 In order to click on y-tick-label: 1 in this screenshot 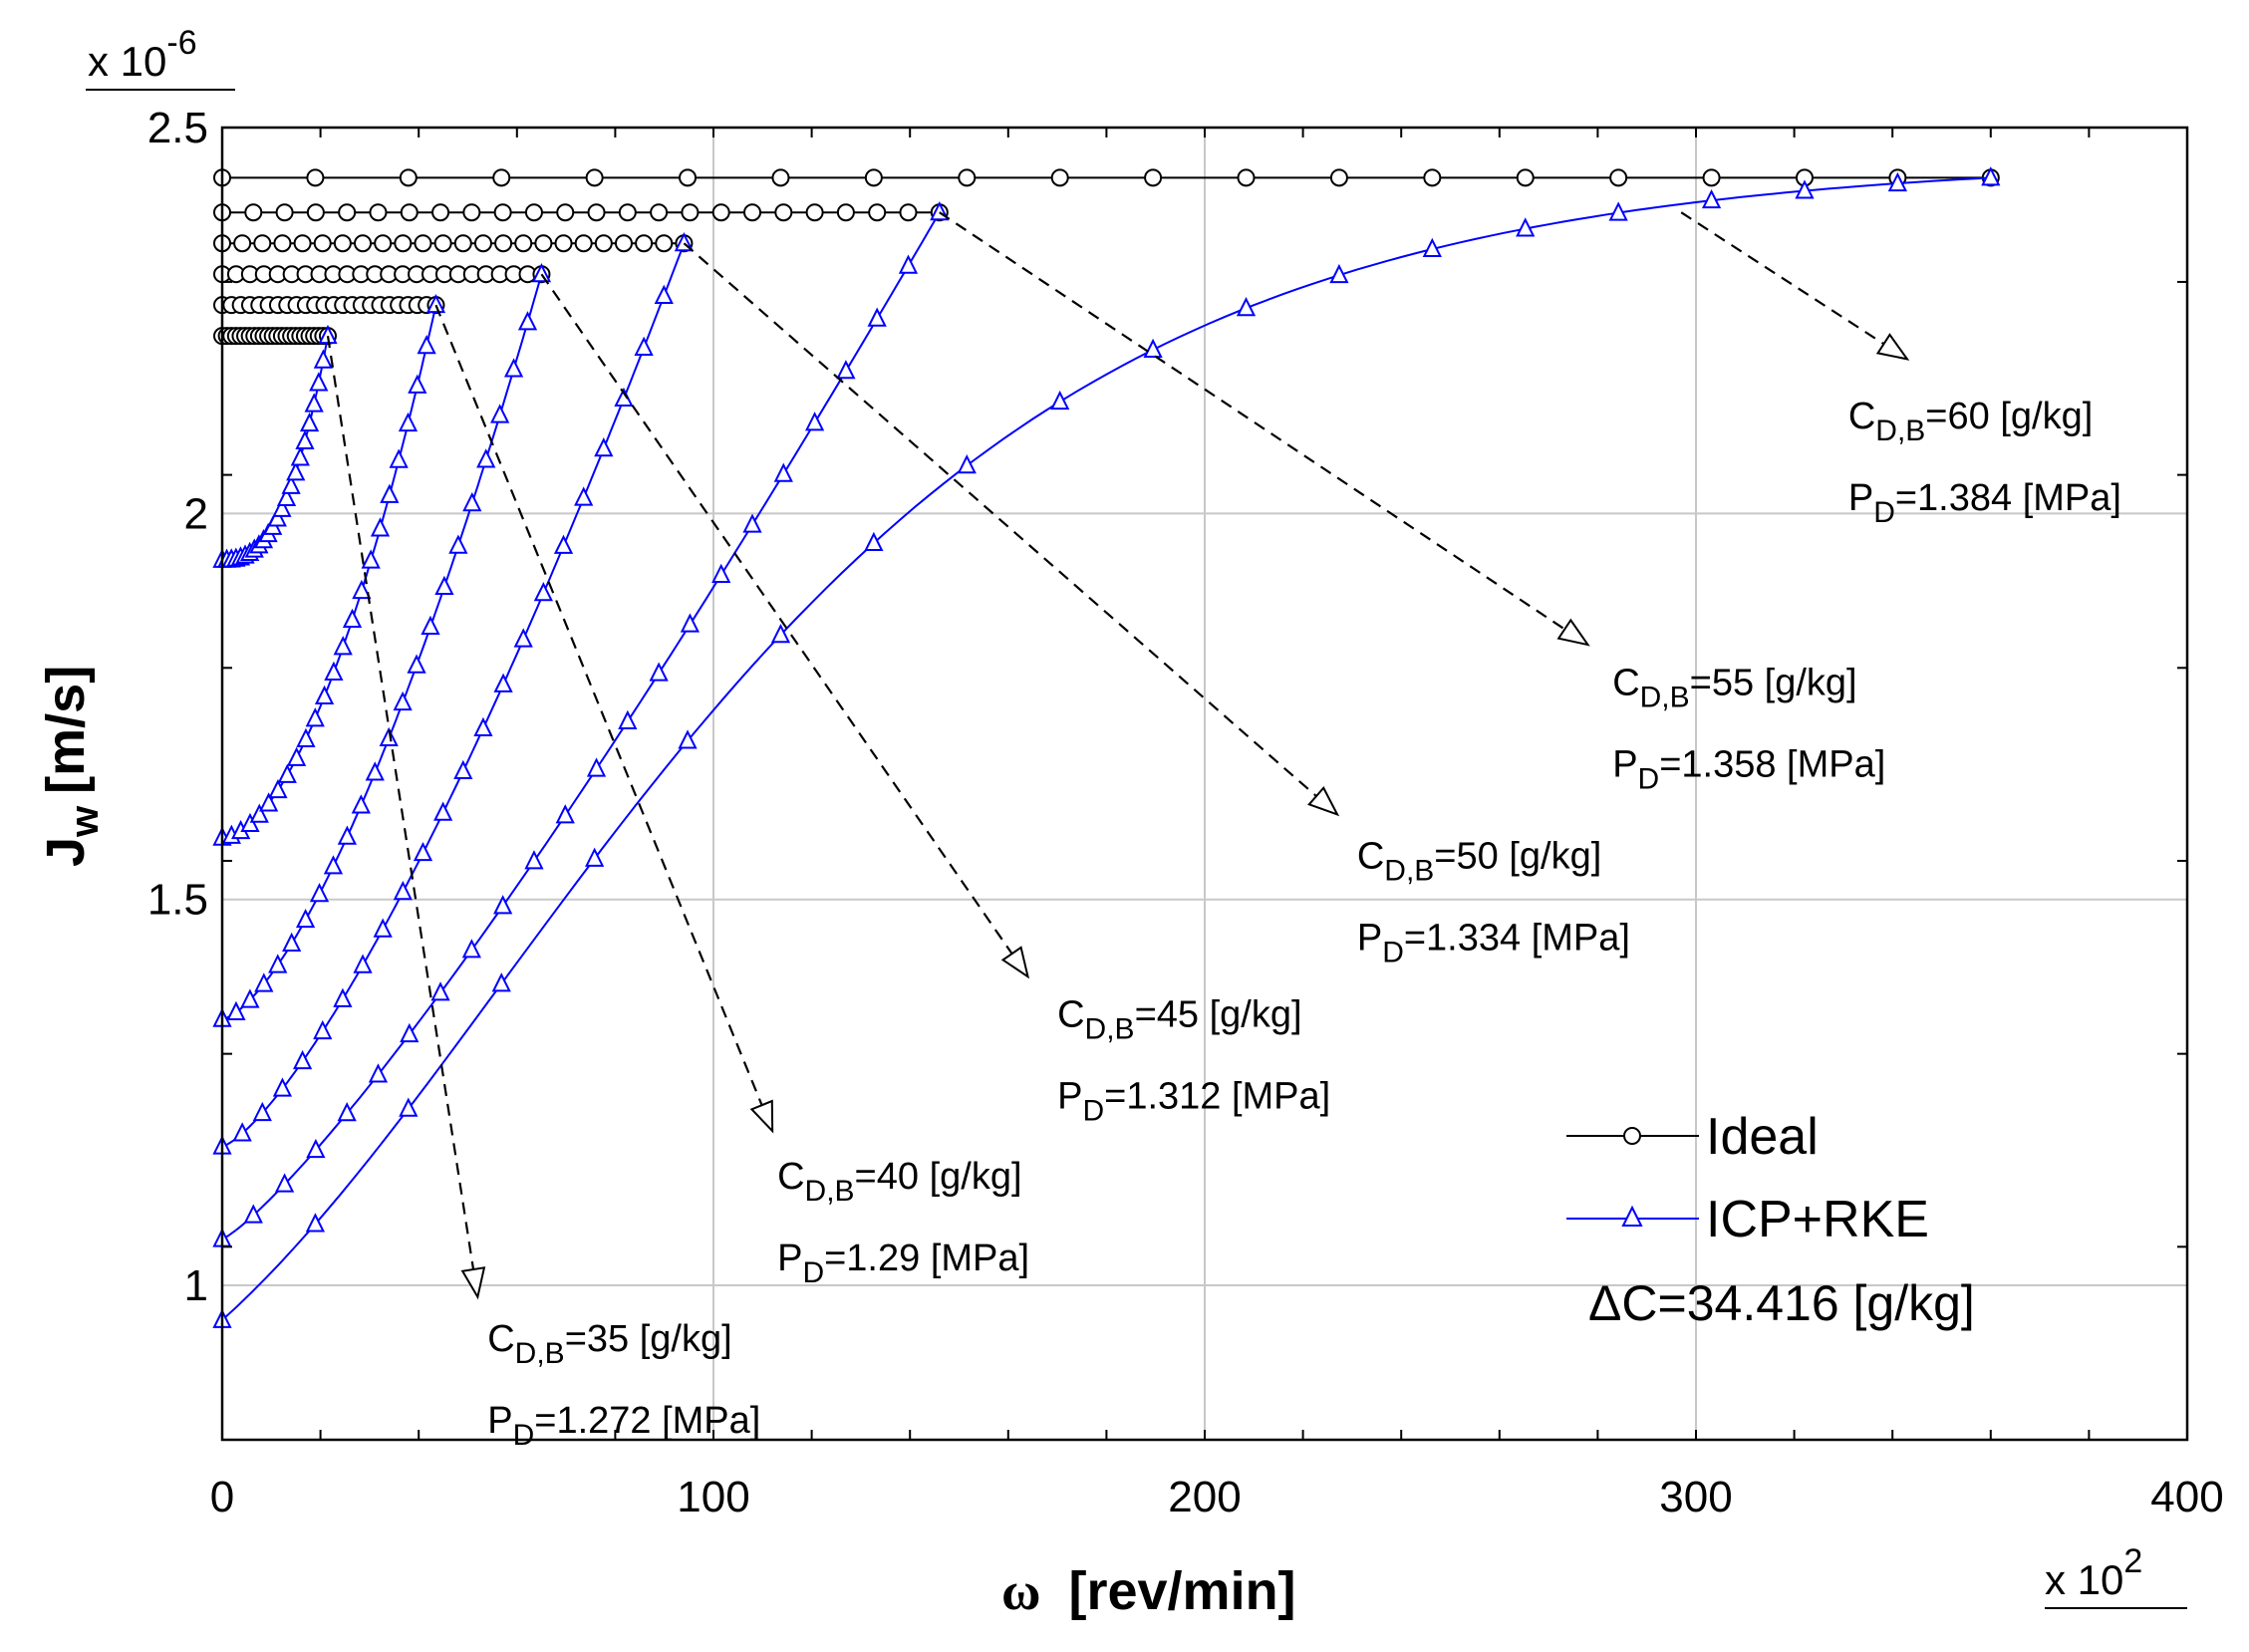, I will do `click(196, 1285)`.